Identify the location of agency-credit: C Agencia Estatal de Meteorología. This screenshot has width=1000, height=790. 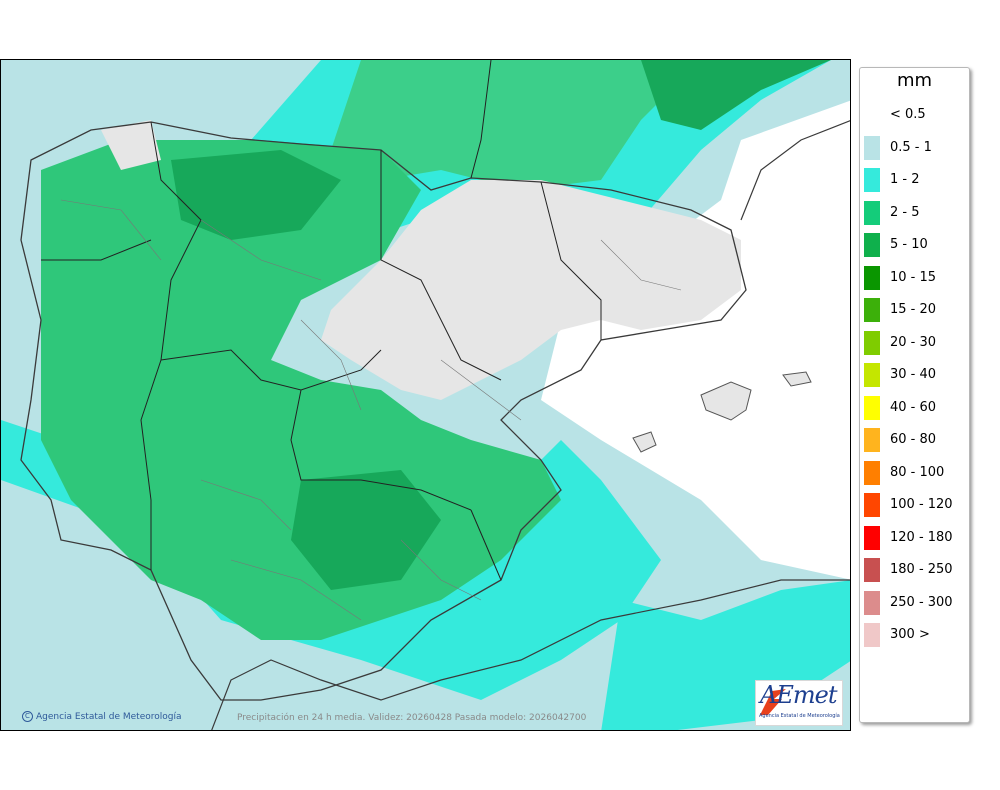
(102, 716).